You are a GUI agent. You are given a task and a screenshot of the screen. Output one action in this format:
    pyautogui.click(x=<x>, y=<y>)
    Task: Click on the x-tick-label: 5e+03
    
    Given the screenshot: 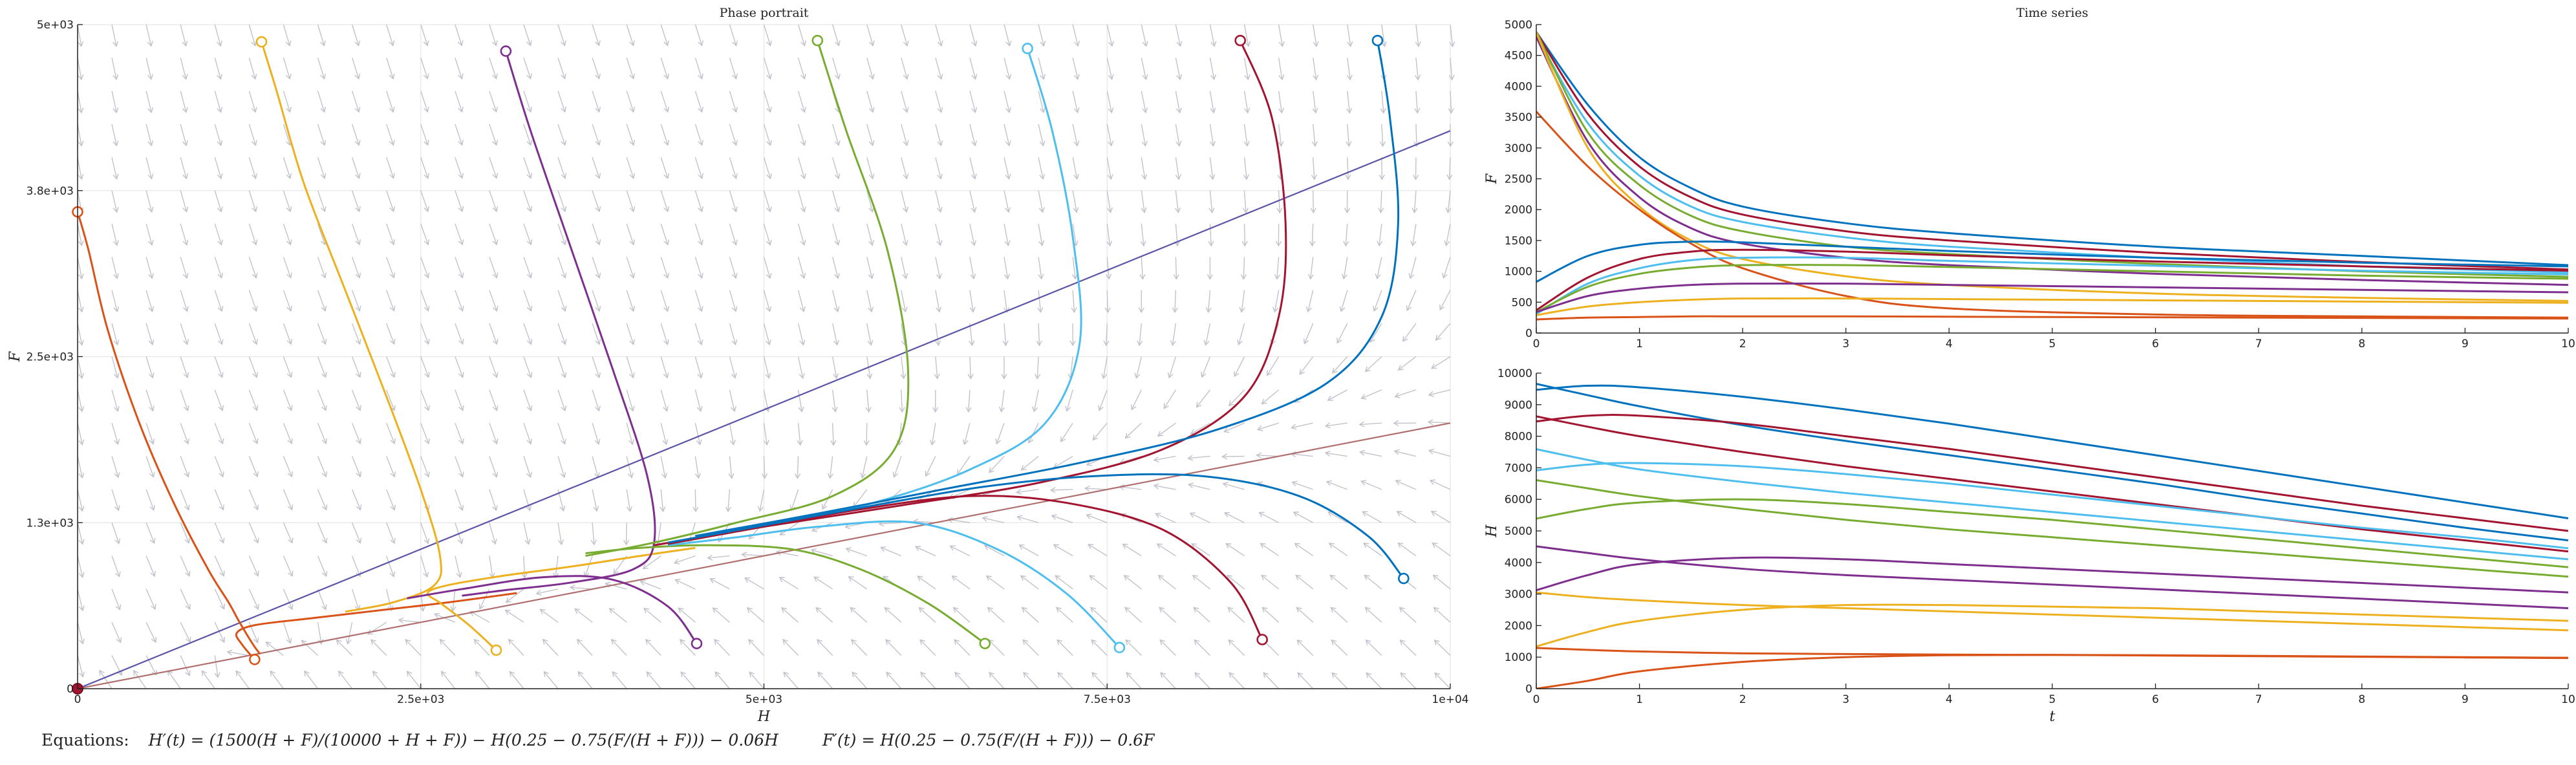 What is the action you would take?
    pyautogui.click(x=764, y=699)
    